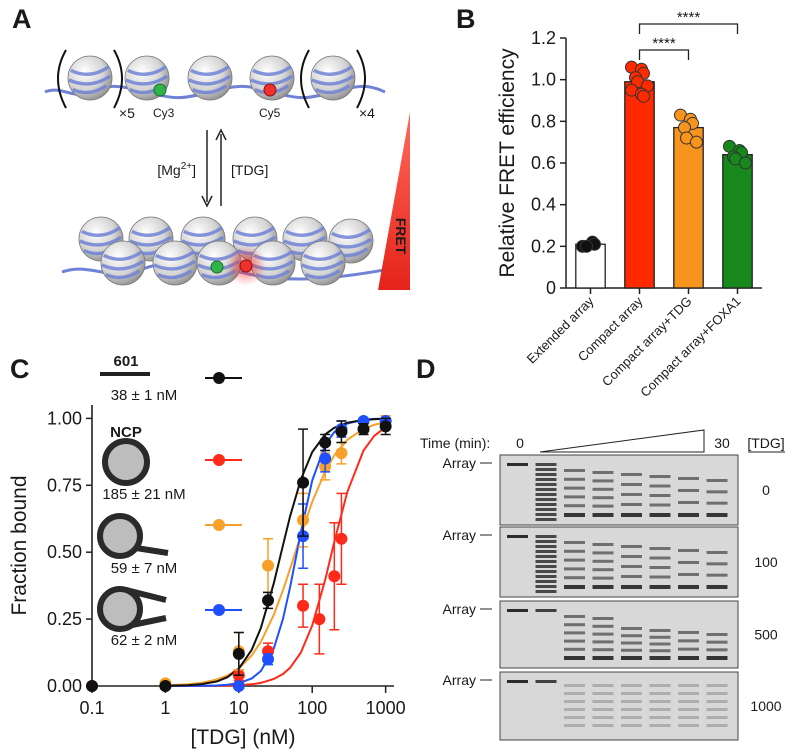  Describe the element at coordinates (543, 121) in the screenshot. I see `y-tick-label: 0.8` at that location.